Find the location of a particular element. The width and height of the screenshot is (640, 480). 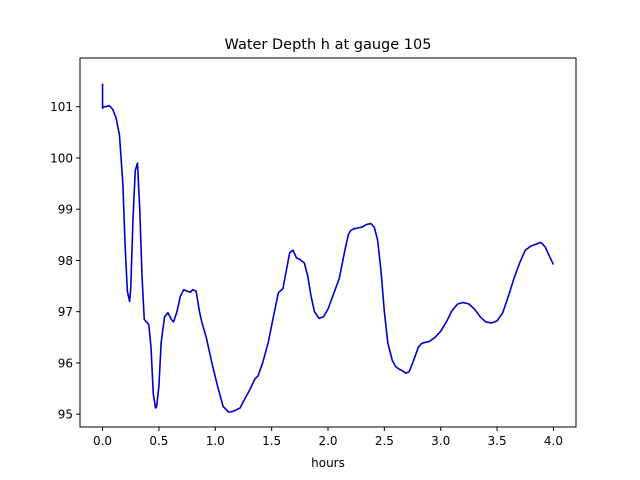

x-axis-ticks: 0.0 0.5 1.0 1.5 2.0 2.5 3.0 3.5 4.0 is located at coordinates (328, 437).